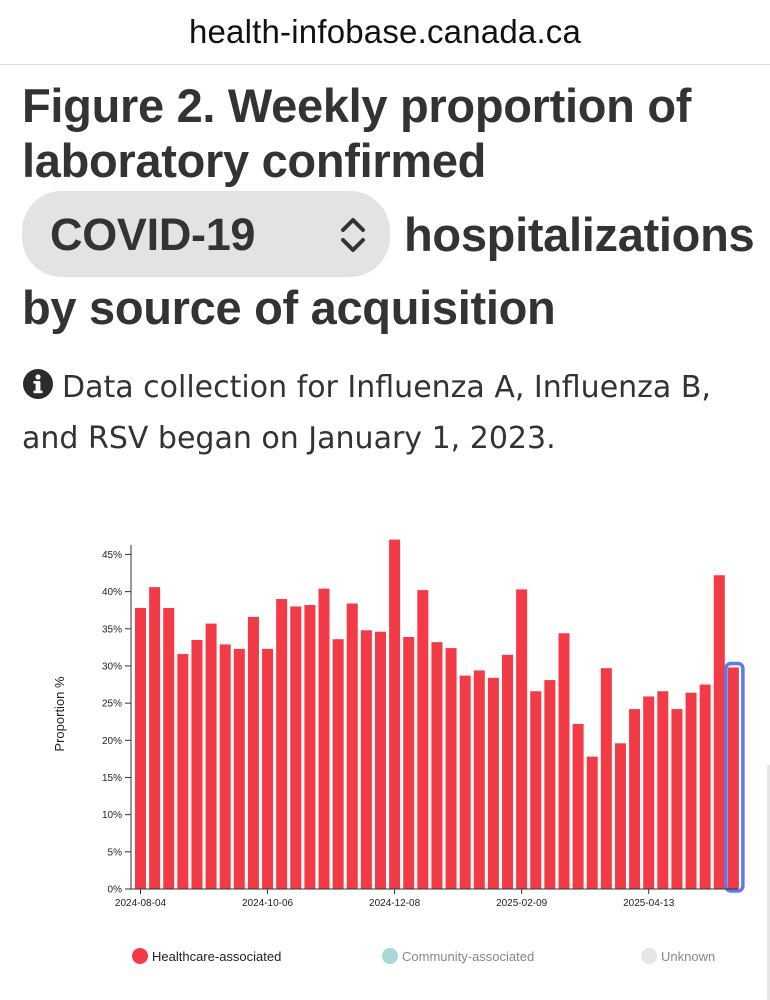  I want to click on disease-selector: COVID-19, so click(206, 234).